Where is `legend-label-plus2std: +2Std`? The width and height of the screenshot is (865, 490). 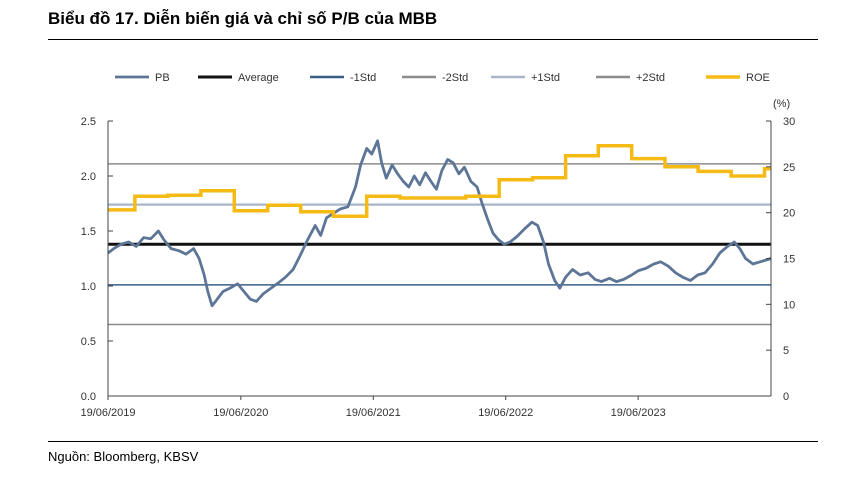
legend-label-plus2std: +2Std is located at coordinates (650, 78).